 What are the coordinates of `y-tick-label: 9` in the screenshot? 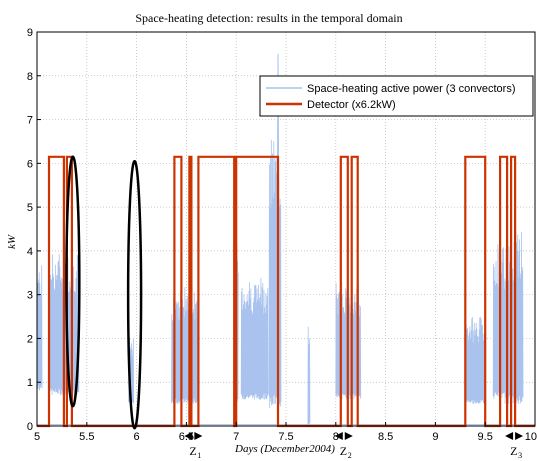 It's located at (30, 33).